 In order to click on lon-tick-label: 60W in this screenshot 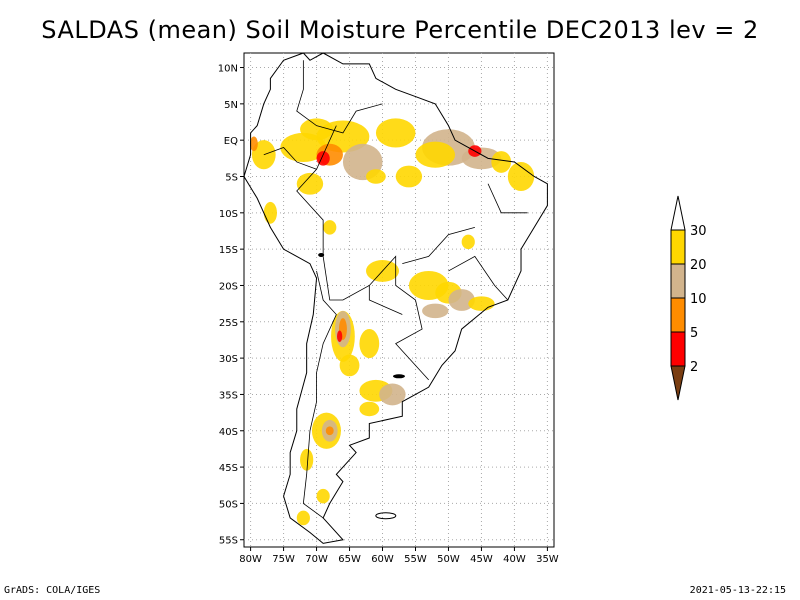, I will do `click(382, 559)`.